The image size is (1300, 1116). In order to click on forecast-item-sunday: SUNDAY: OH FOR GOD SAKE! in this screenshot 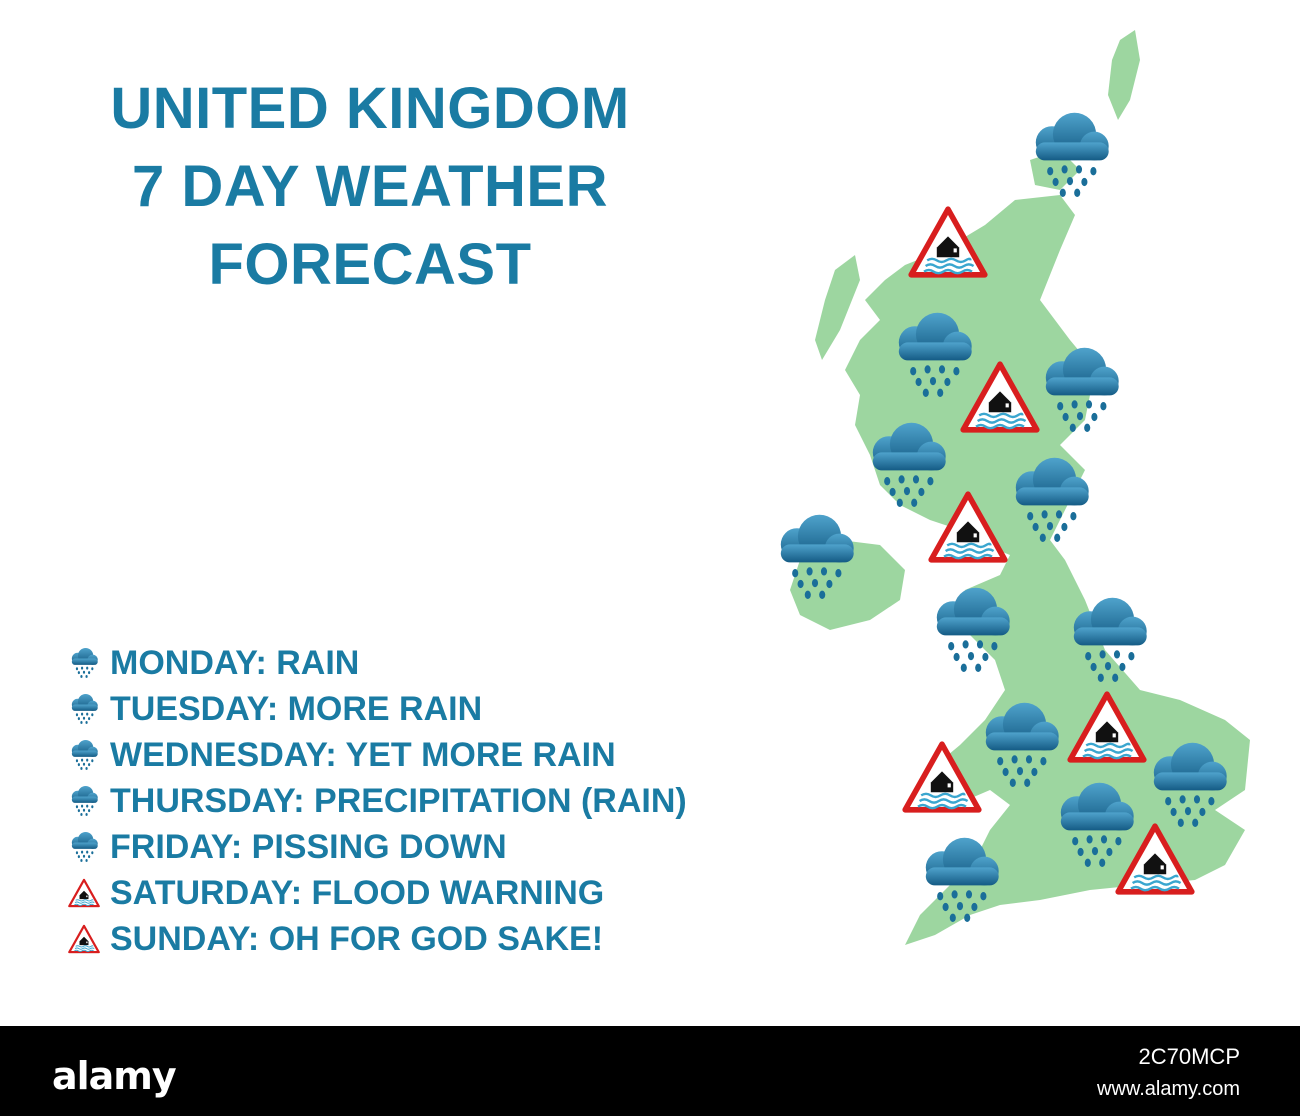, I will do `click(377, 939)`.